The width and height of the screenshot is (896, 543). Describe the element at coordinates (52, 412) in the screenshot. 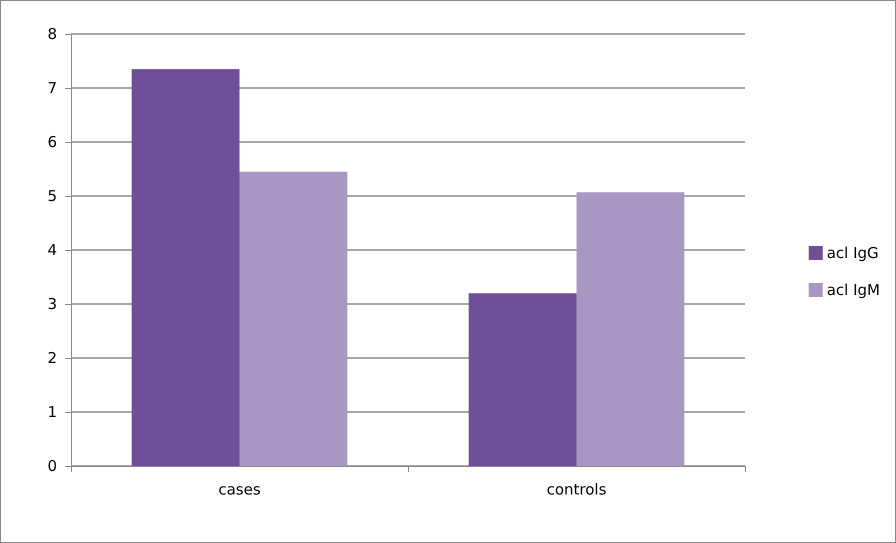

I see `y-tick-label: 1` at that location.